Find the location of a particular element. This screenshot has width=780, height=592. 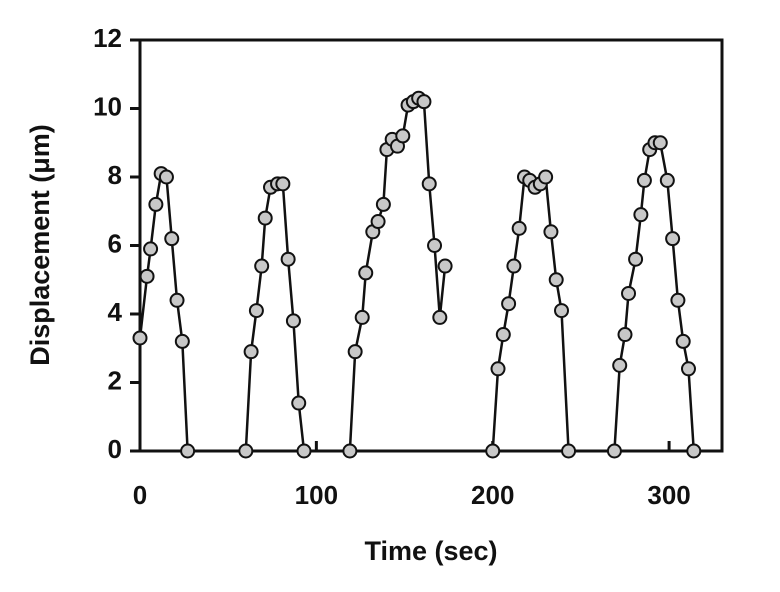

x-axis-title: Time (sec) is located at coordinates (430, 551).